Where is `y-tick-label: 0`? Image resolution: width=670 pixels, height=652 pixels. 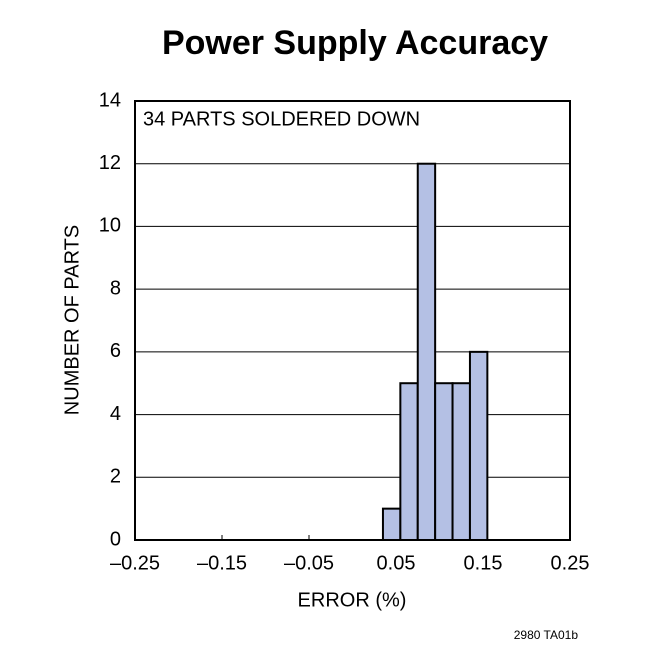 y-tick-label: 0 is located at coordinates (115, 539).